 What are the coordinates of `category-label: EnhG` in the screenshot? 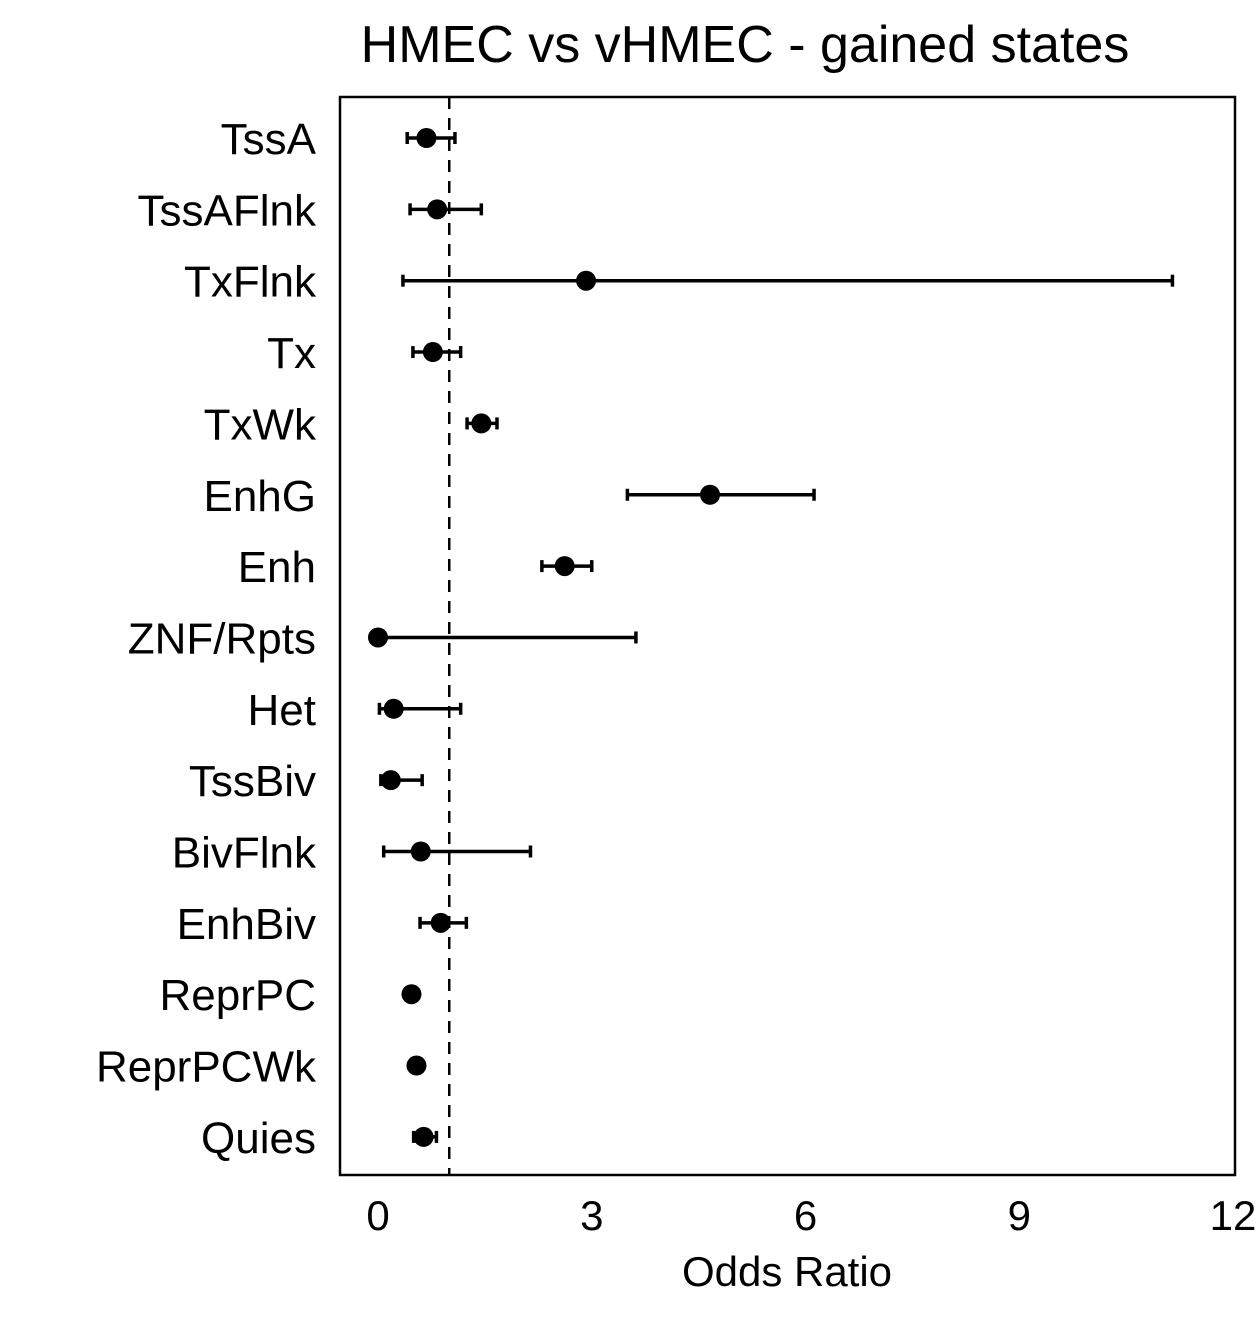 It's located at (259, 496).